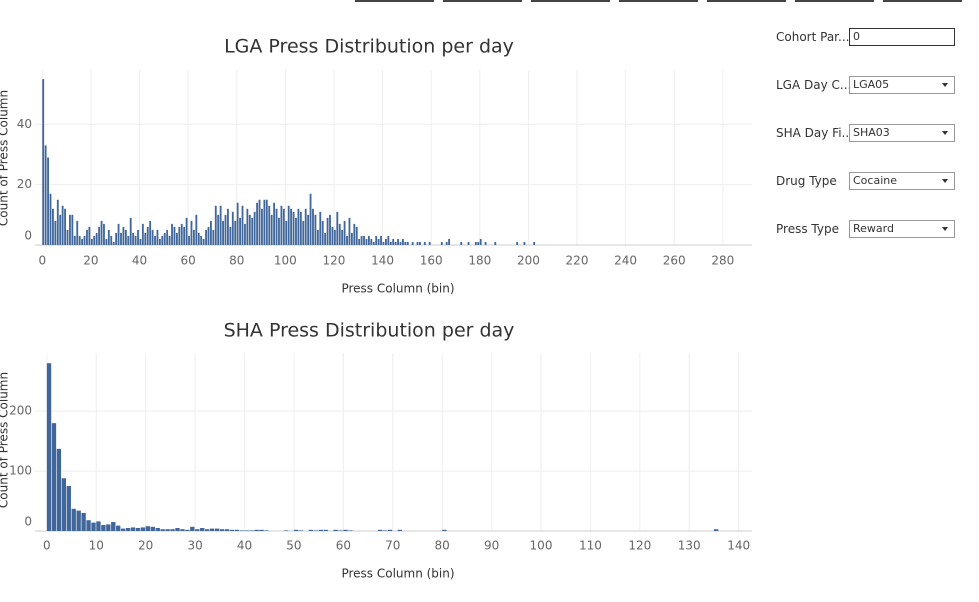 The width and height of the screenshot is (979, 602). I want to click on y-tick-label: 200, so click(20, 411).